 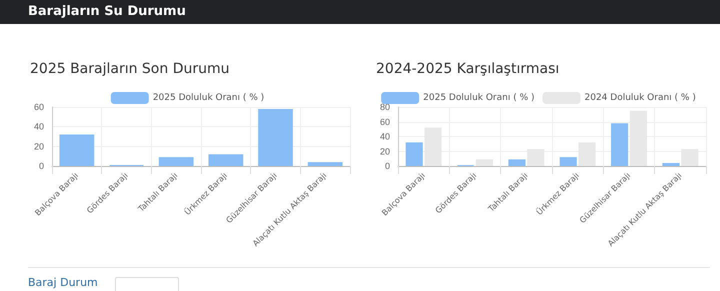 I want to click on text: Barajların Su Durumu, so click(x=360, y=12).